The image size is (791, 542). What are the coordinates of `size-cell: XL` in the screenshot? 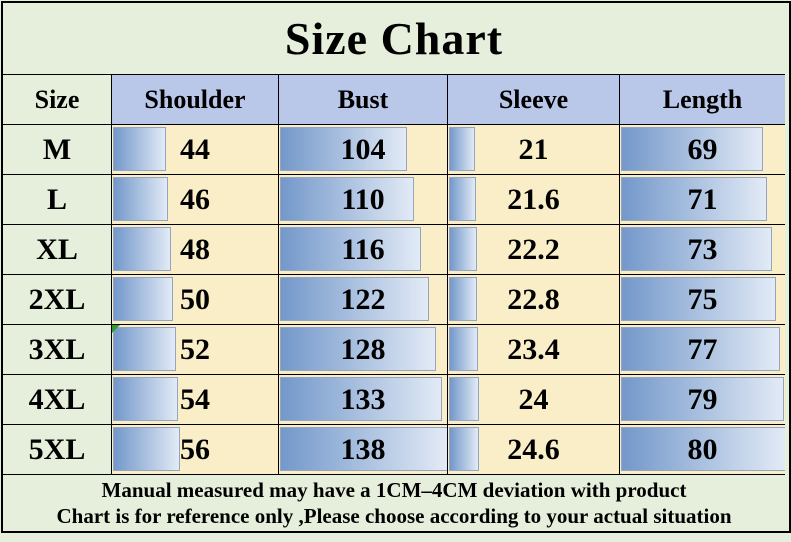 It's located at (57, 250).